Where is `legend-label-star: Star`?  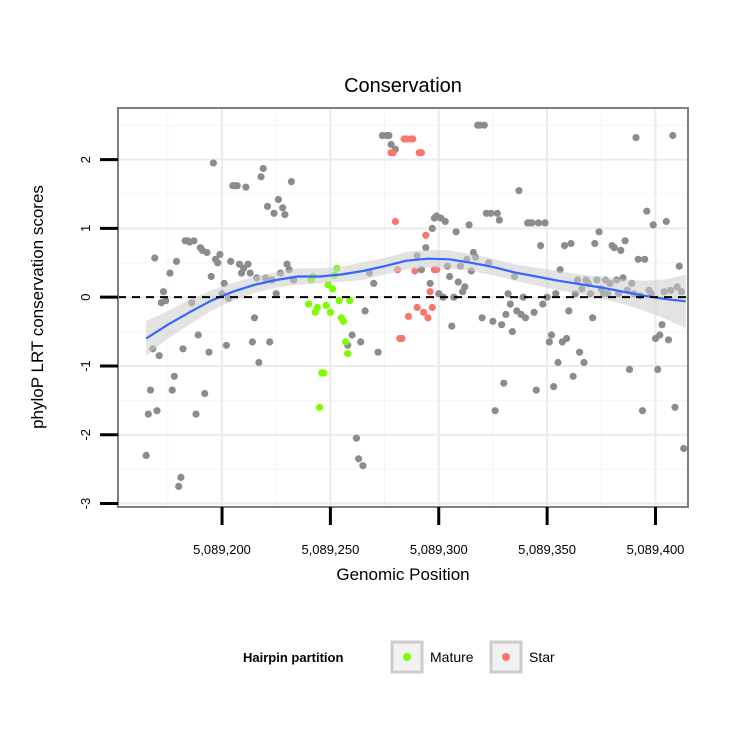
legend-label-star: Star is located at coordinates (542, 657).